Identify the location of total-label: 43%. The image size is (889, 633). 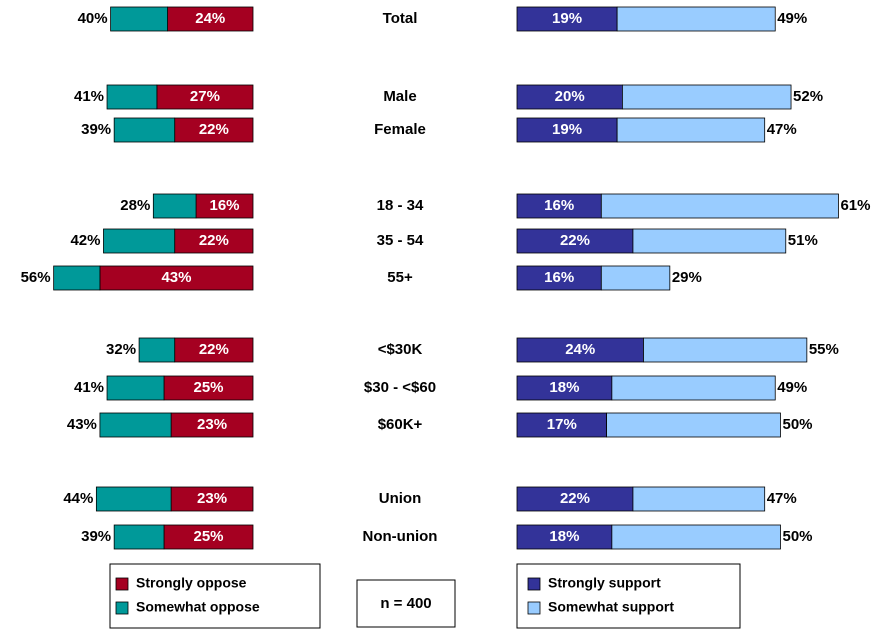
(82, 424).